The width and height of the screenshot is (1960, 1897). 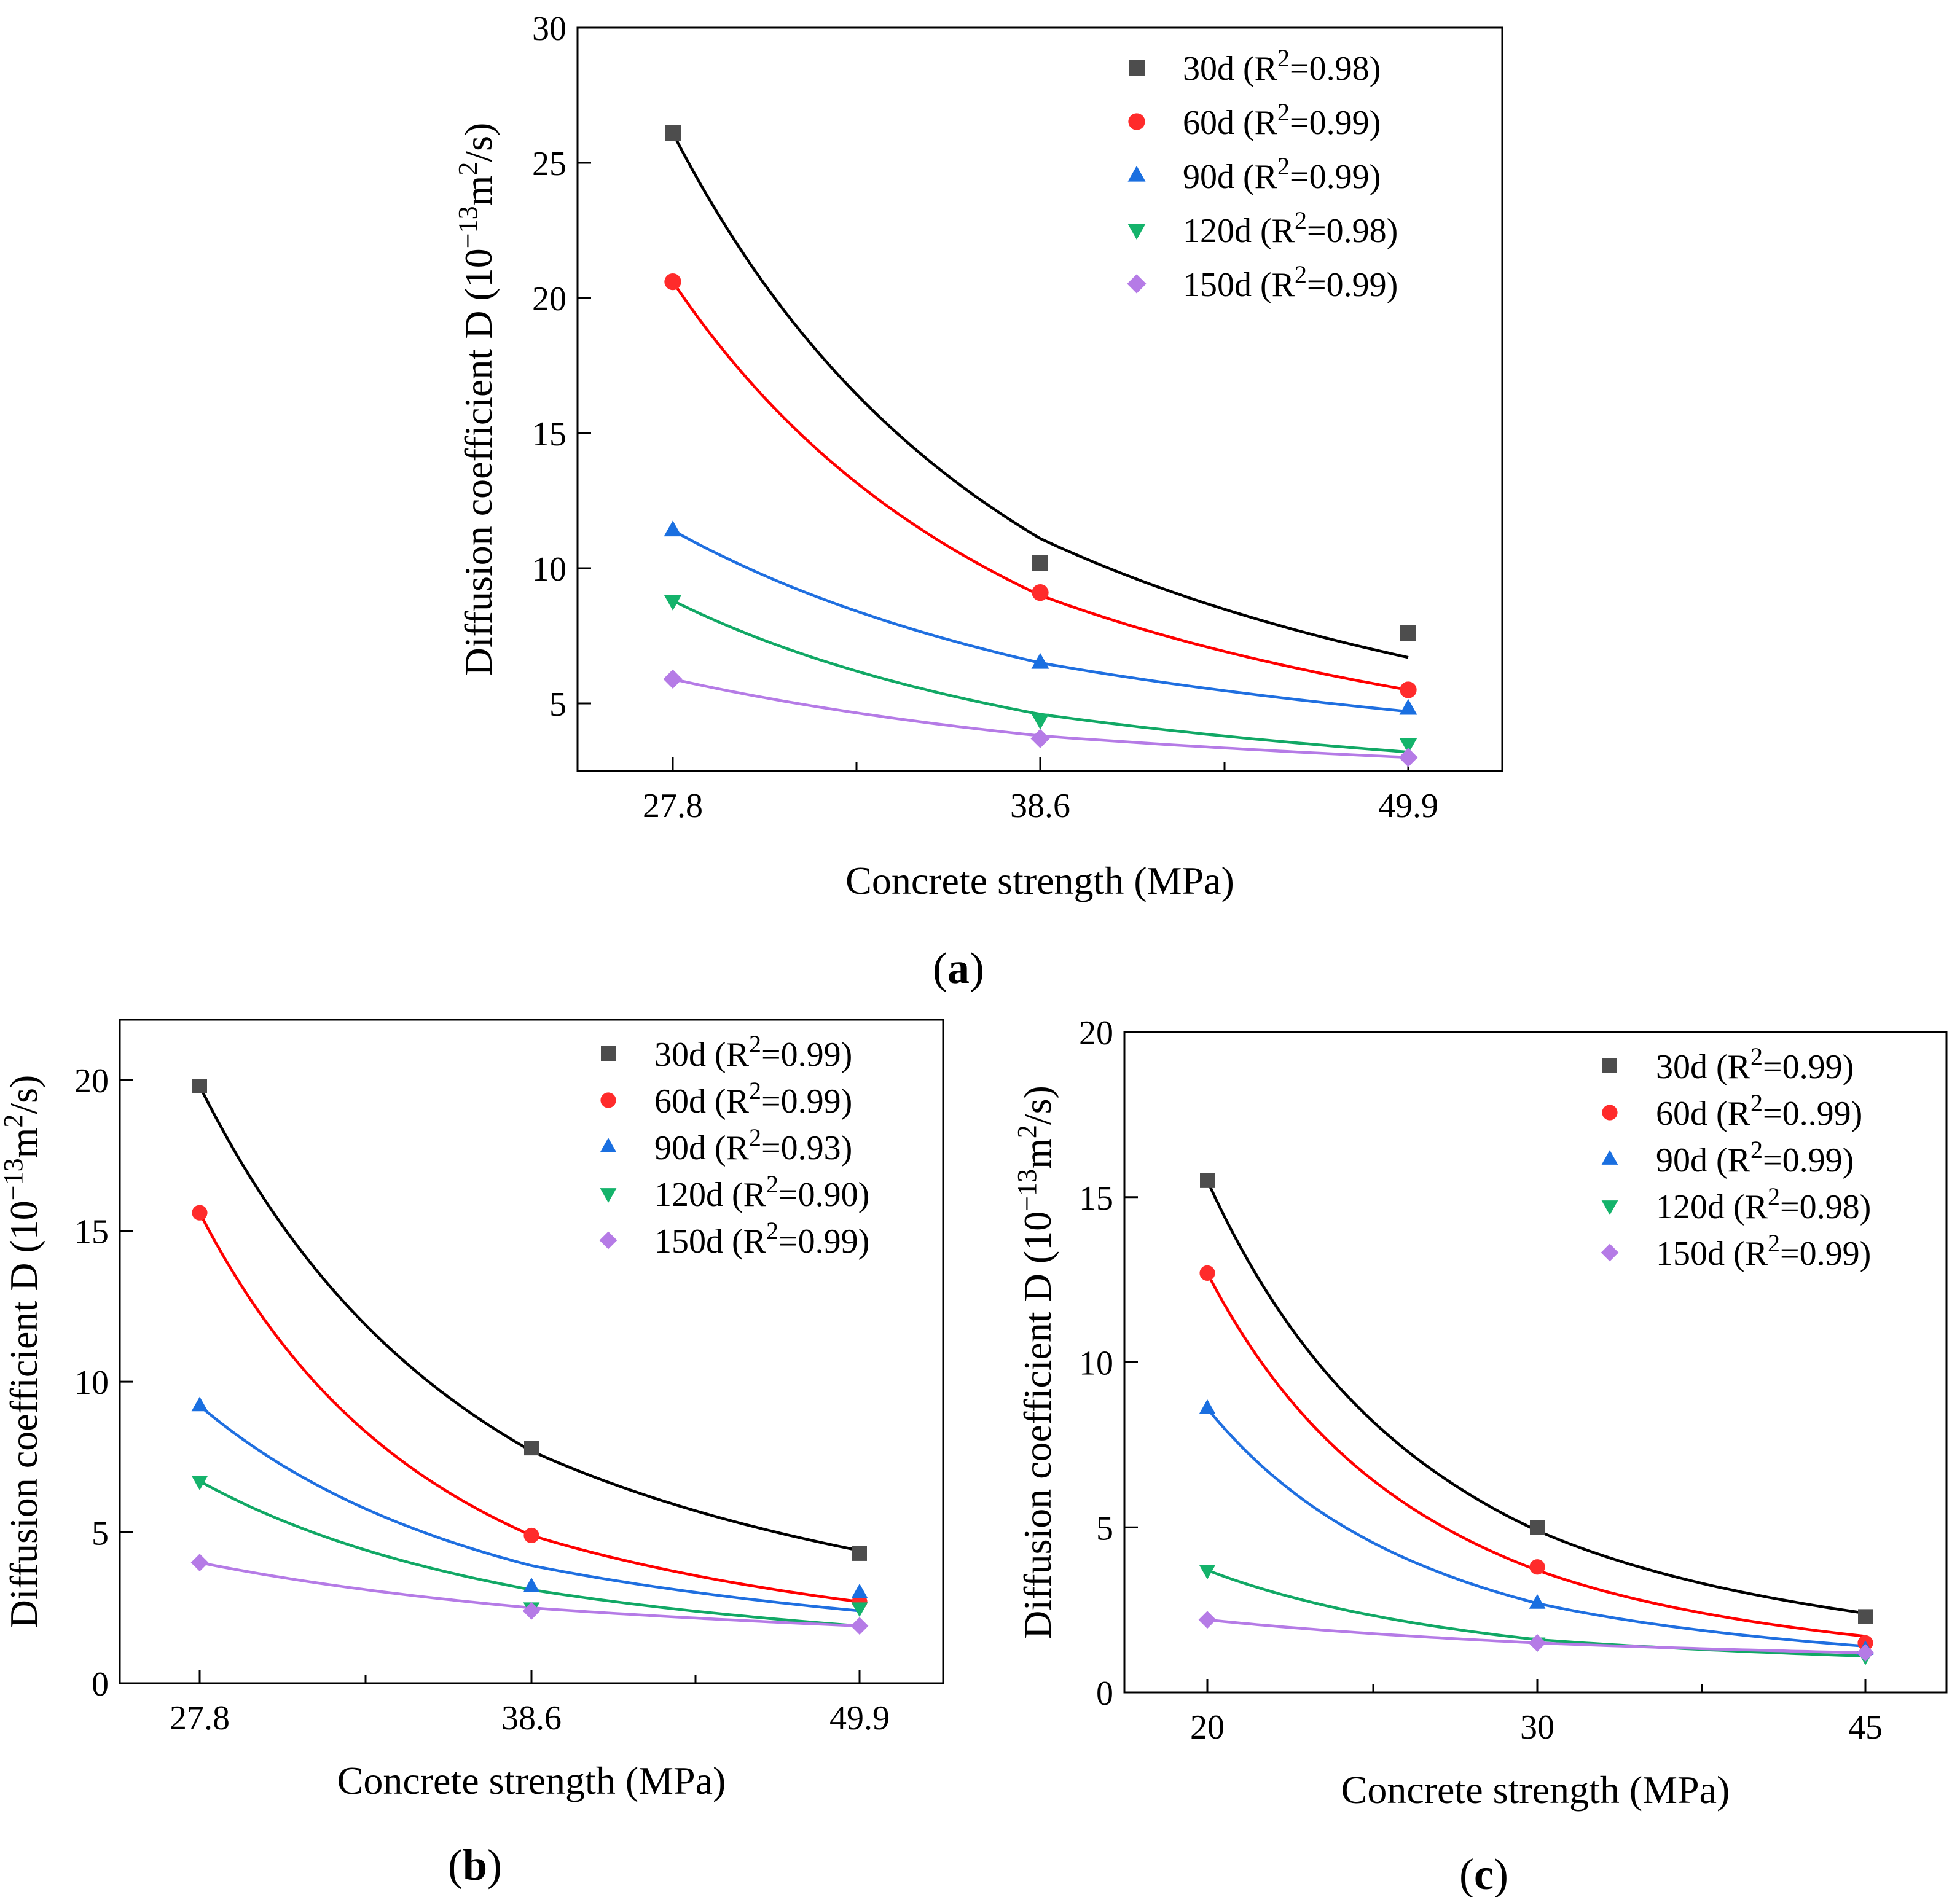 What do you see at coordinates (1282, 66) in the screenshot?
I see `legend-label-30d: 30d (R2=0.98)` at bounding box center [1282, 66].